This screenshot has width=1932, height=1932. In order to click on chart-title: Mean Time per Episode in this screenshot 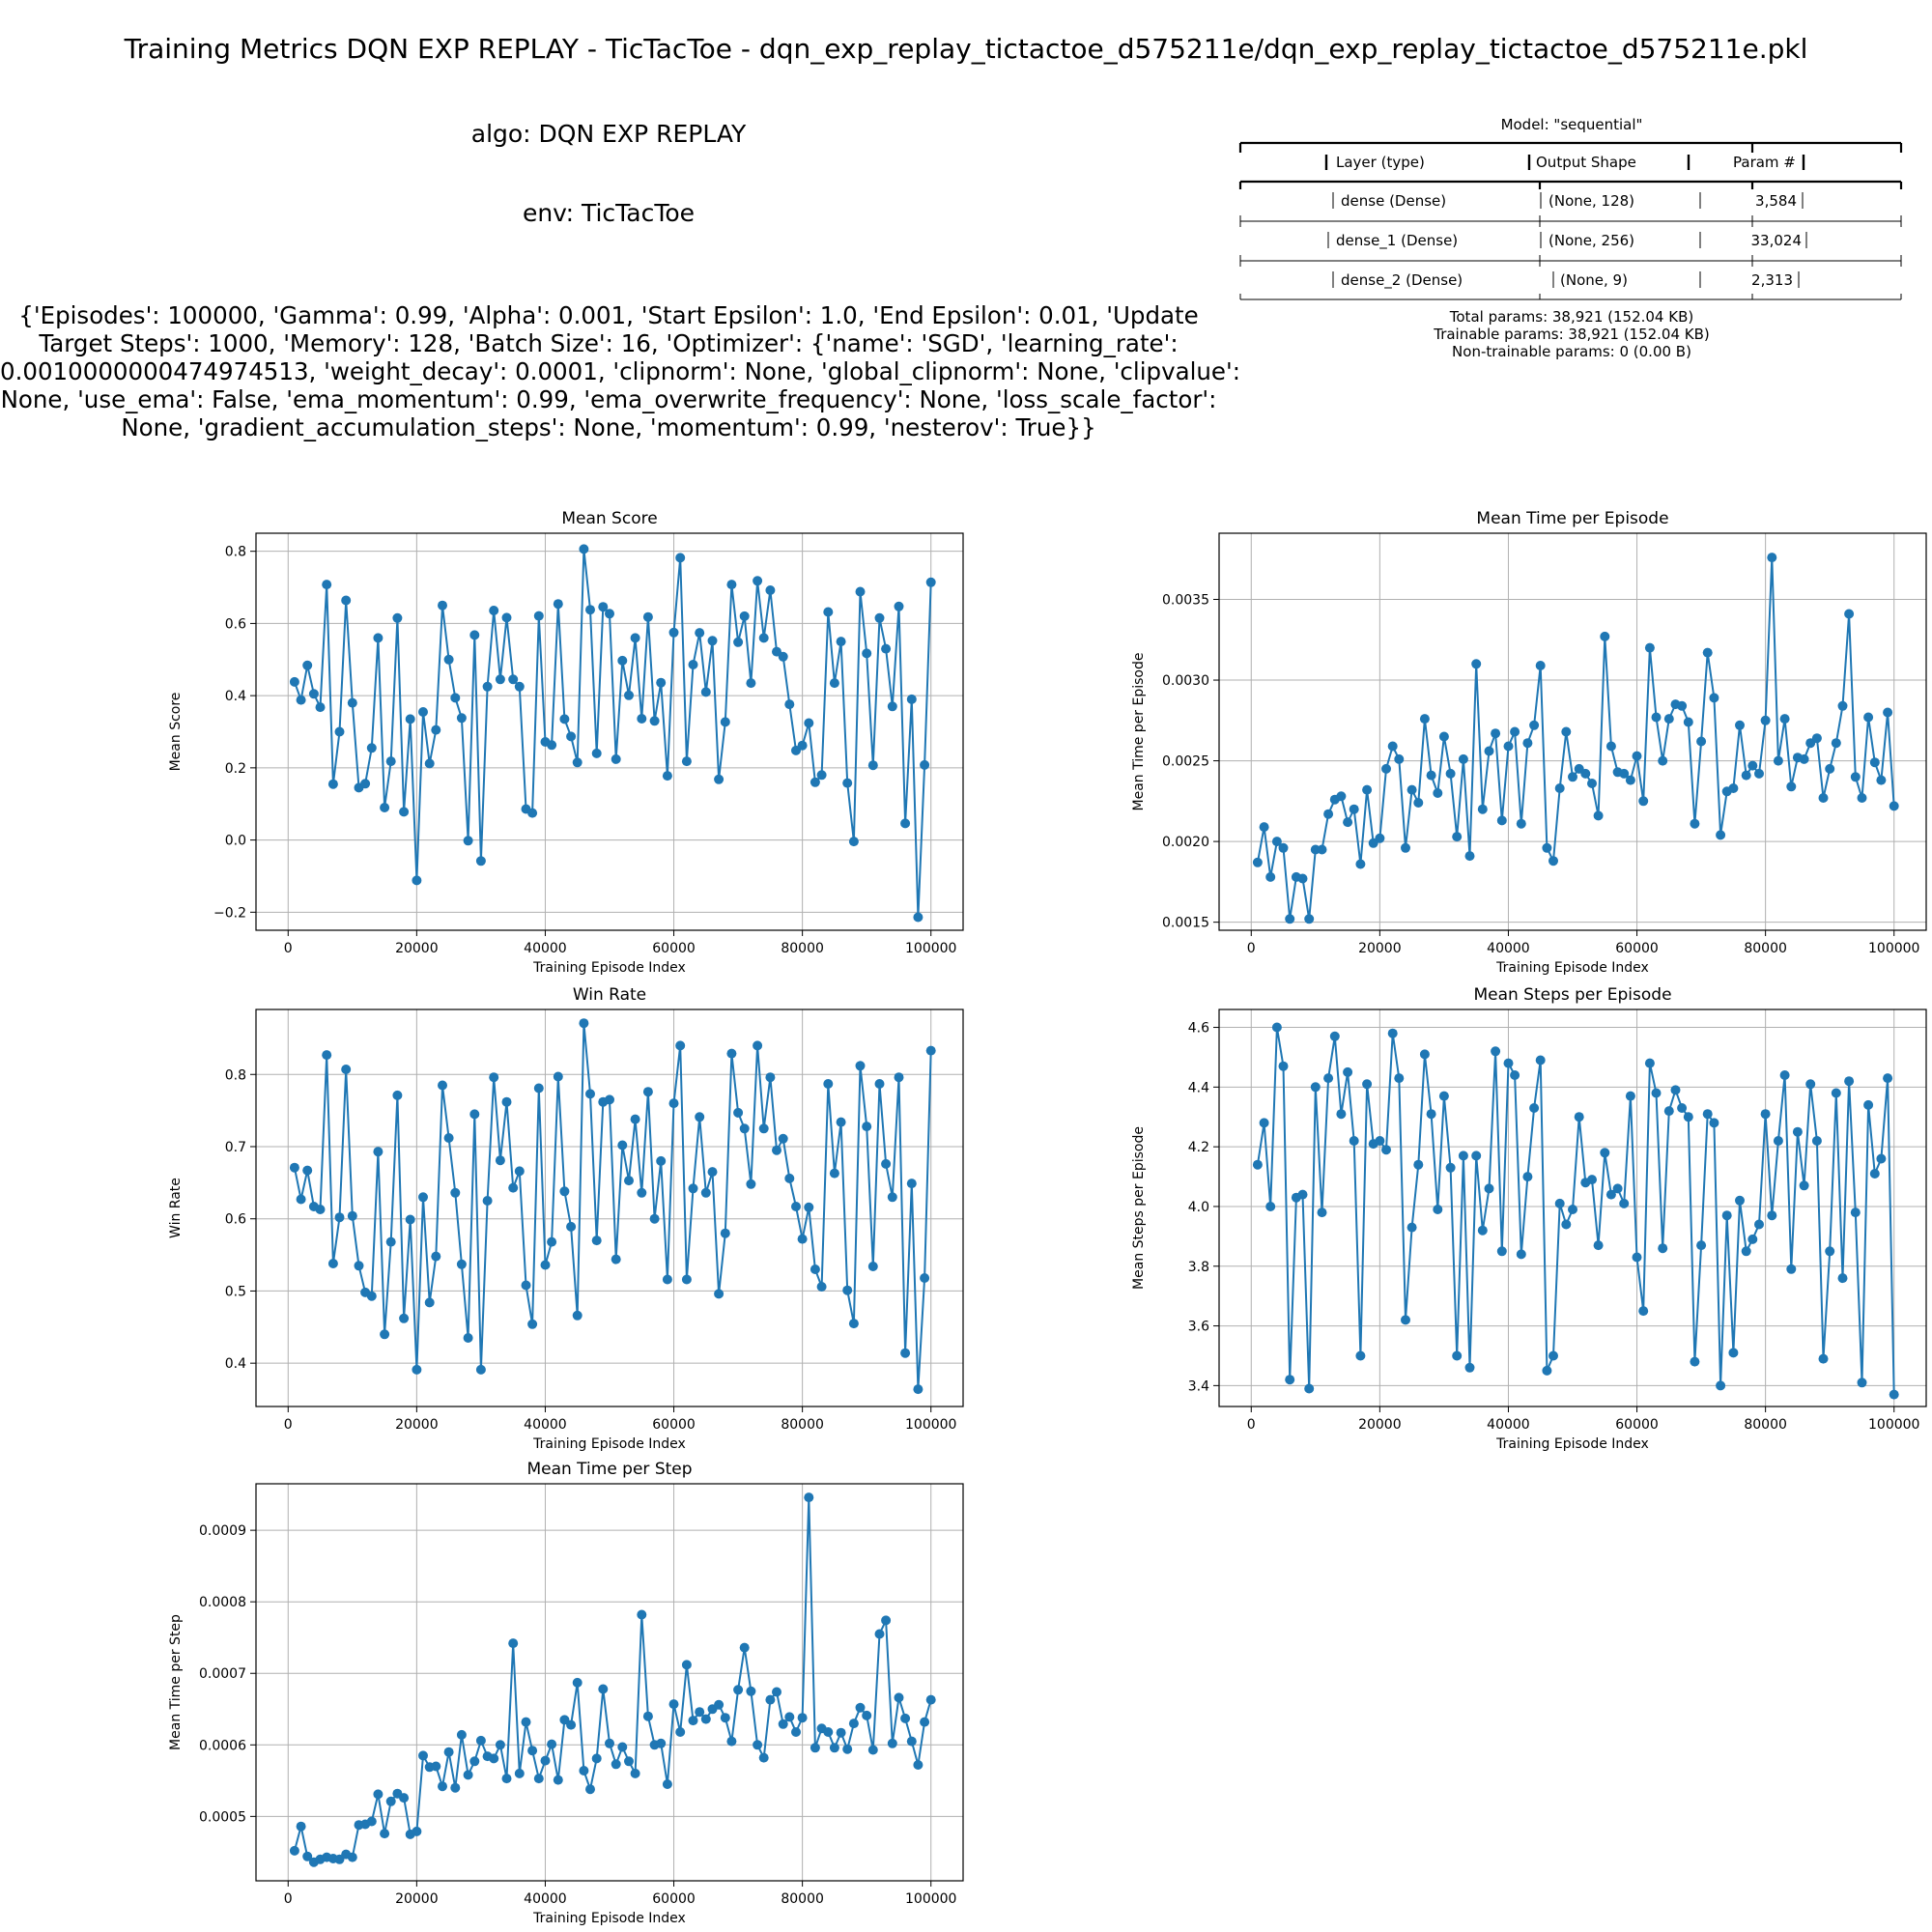, I will do `click(1572, 518)`.